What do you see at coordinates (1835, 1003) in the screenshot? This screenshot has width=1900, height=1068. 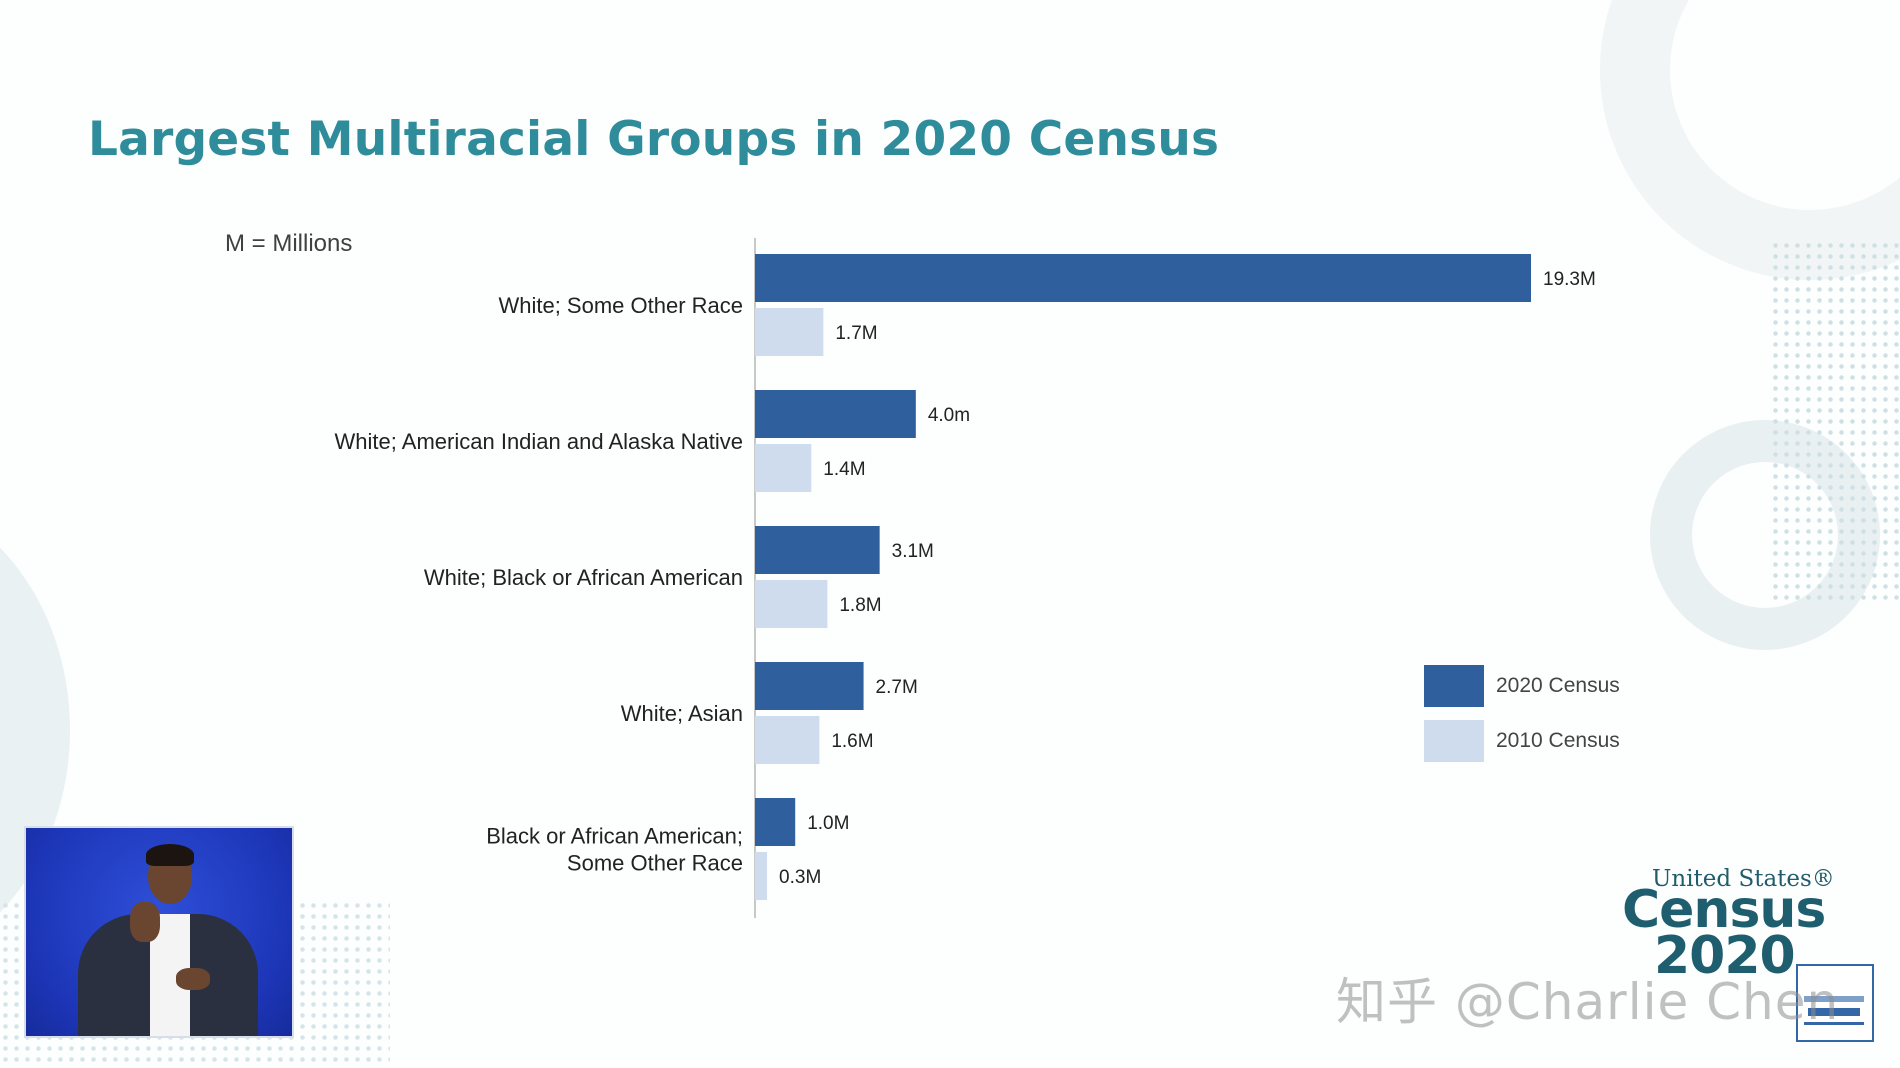 I see `census-bureau-mini-logo` at bounding box center [1835, 1003].